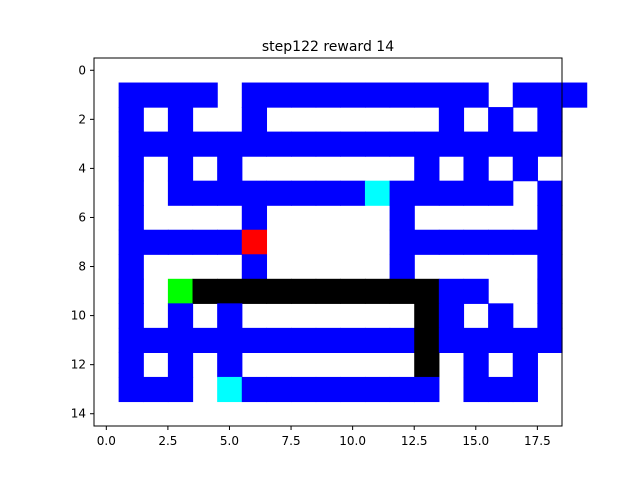  I want to click on y-tick-label: 12, so click(78, 365).